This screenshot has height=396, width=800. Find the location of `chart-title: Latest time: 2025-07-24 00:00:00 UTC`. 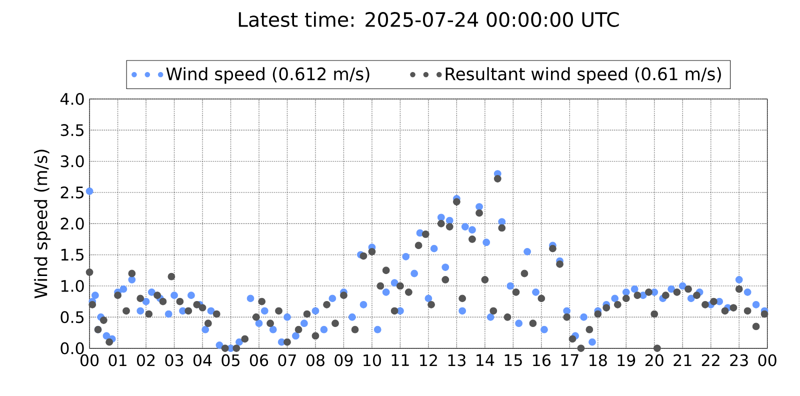

chart-title: Latest time: 2025-07-24 00:00:00 UTC is located at coordinates (428, 20).